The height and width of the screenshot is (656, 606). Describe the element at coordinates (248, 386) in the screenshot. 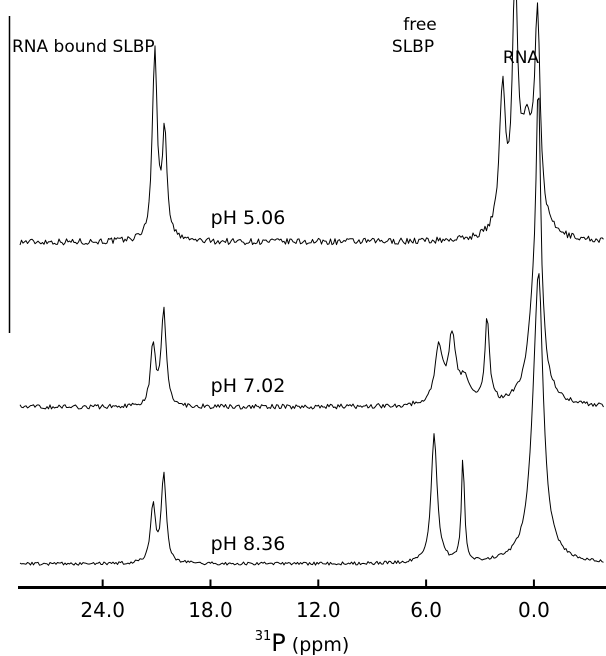

I see `label-ph-7-02: pH 7.02` at that location.